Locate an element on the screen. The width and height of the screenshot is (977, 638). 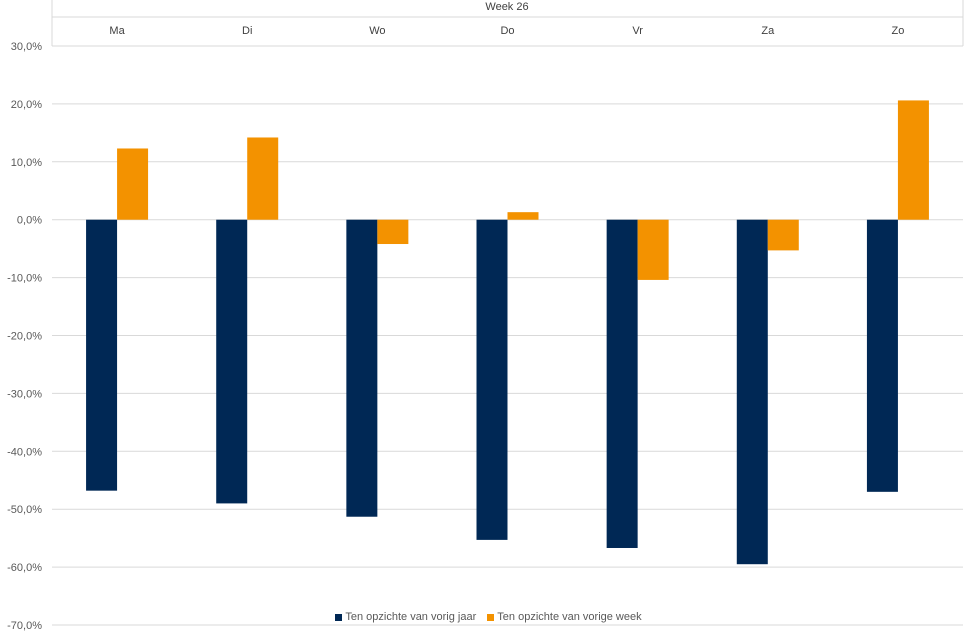
category-label: Wo is located at coordinates (377, 31).